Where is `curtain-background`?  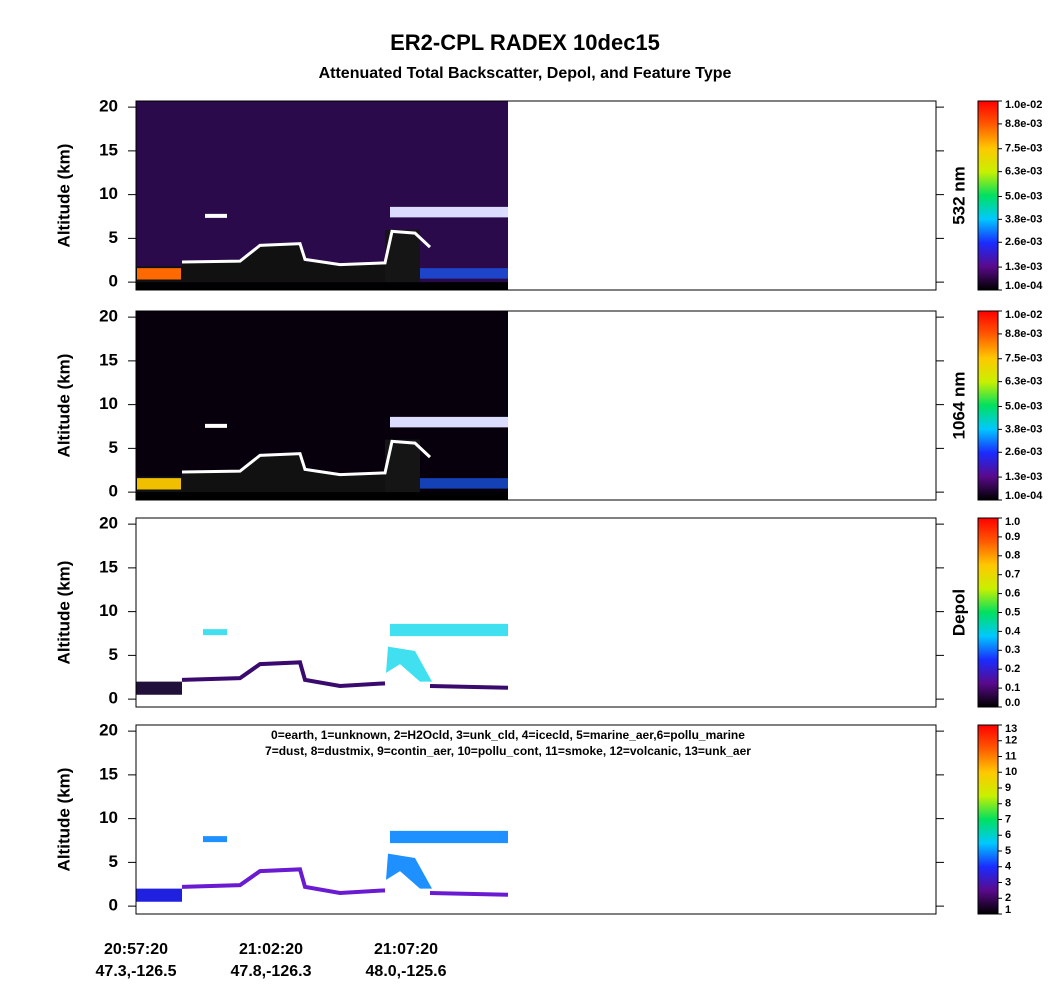 curtain-background is located at coordinates (322, 405).